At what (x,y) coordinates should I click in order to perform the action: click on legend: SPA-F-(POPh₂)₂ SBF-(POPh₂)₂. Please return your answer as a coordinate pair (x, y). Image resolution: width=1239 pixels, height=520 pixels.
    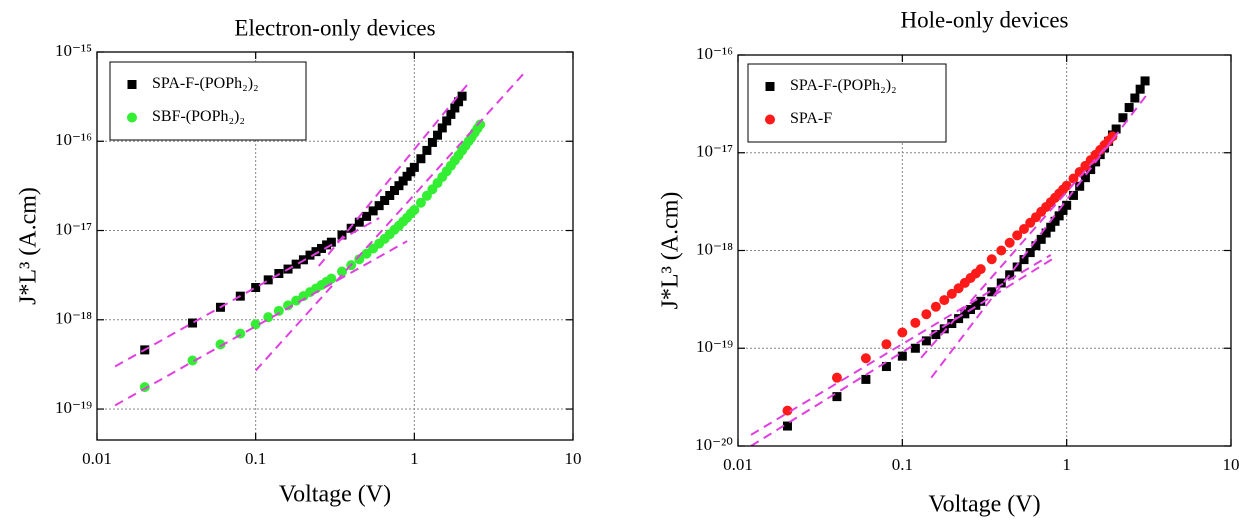
    Looking at the image, I should click on (208, 101).